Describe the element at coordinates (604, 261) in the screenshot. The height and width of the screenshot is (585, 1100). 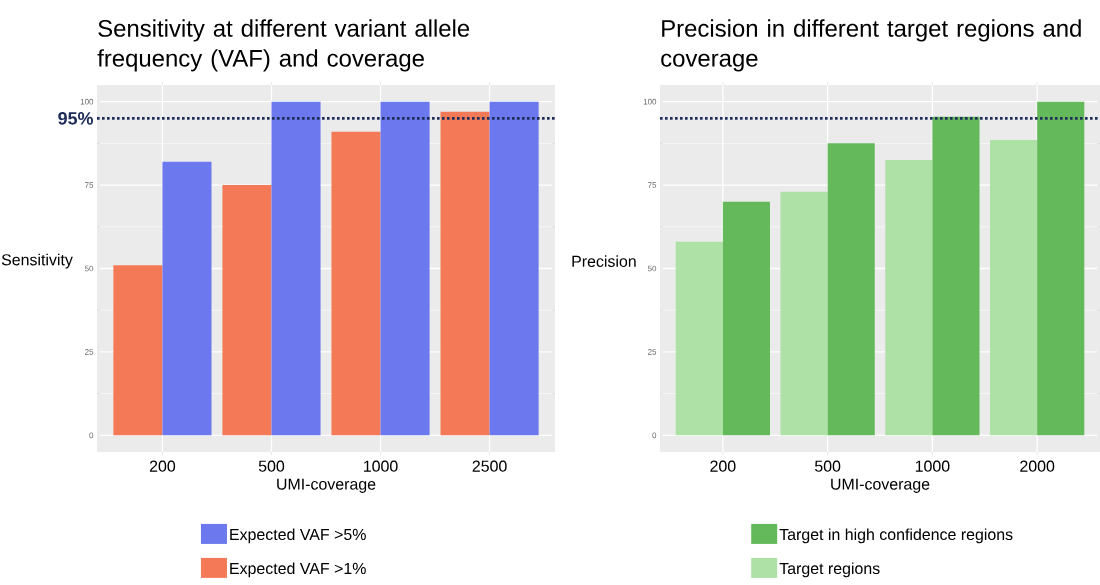
I see `y-axis-title: Precision` at that location.